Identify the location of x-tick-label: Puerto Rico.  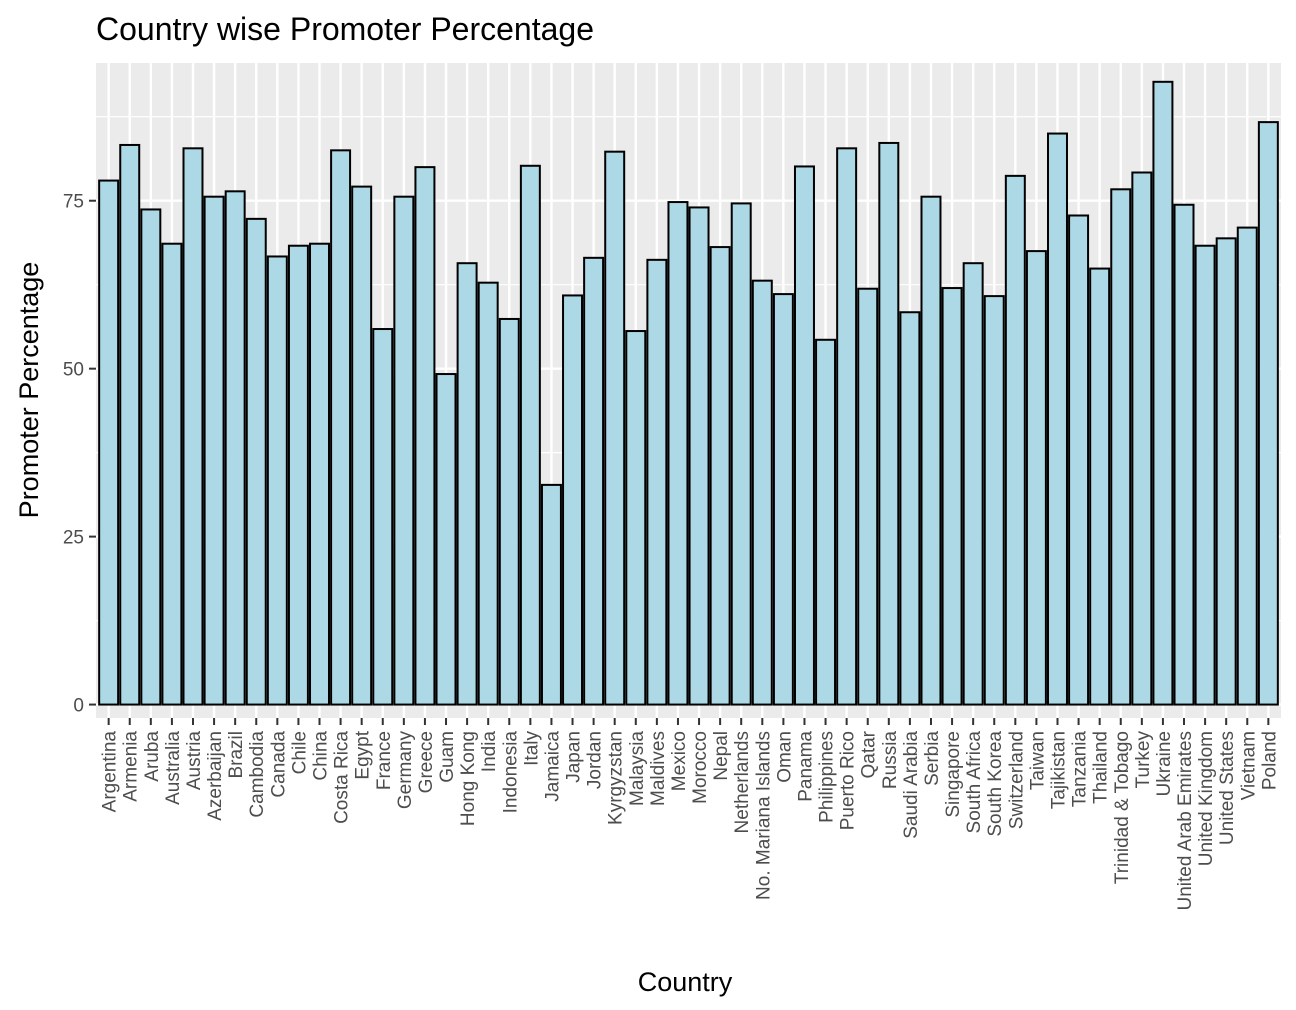
(848, 780).